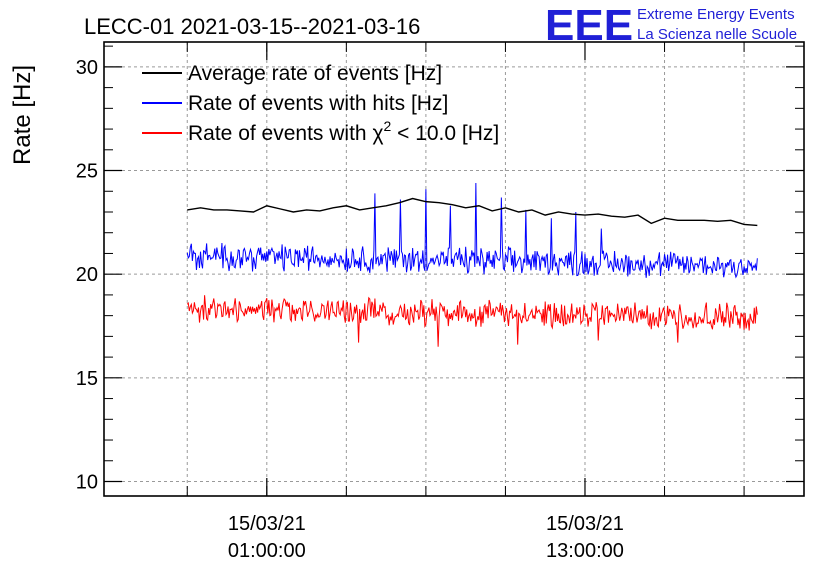 The width and height of the screenshot is (836, 572). What do you see at coordinates (87, 68) in the screenshot?
I see `y-tick-label: 30` at bounding box center [87, 68].